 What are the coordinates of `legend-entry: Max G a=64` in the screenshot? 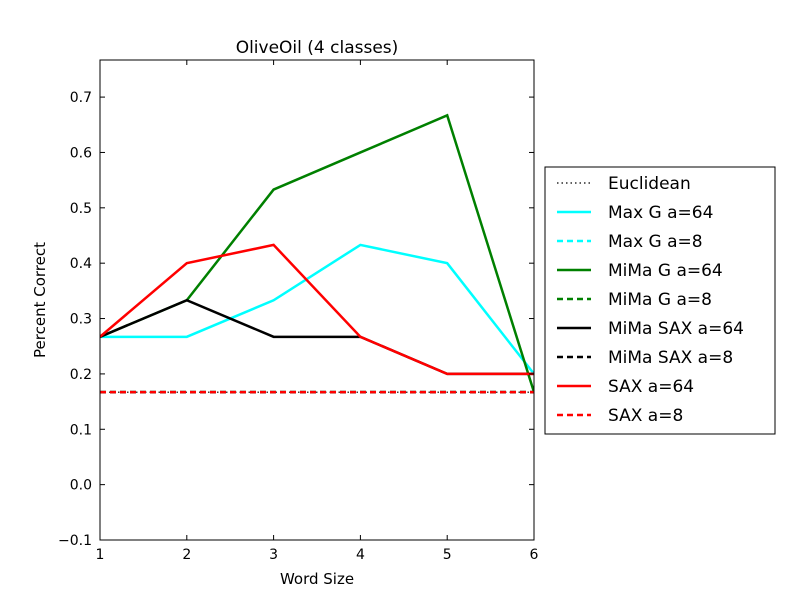 It's located at (635, 213).